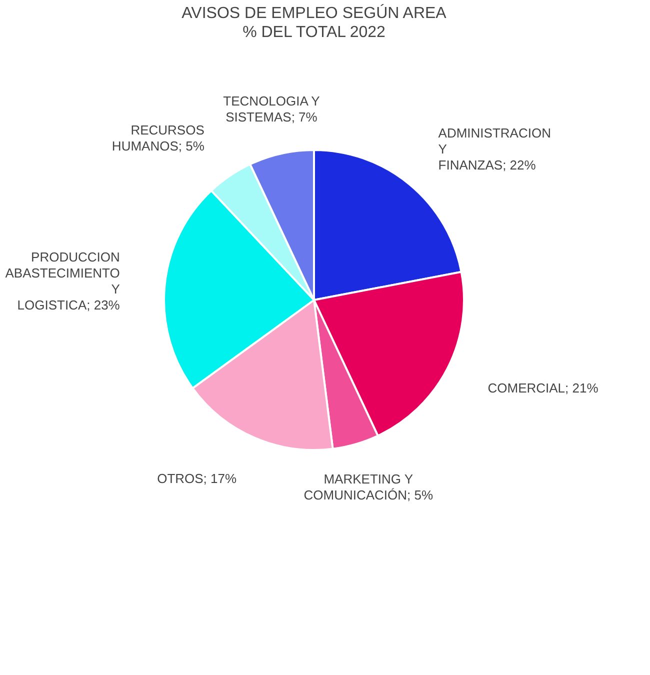 This screenshot has height=675, width=650. What do you see at coordinates (197, 478) in the screenshot?
I see `slice-label: OTROS; 17%` at bounding box center [197, 478].